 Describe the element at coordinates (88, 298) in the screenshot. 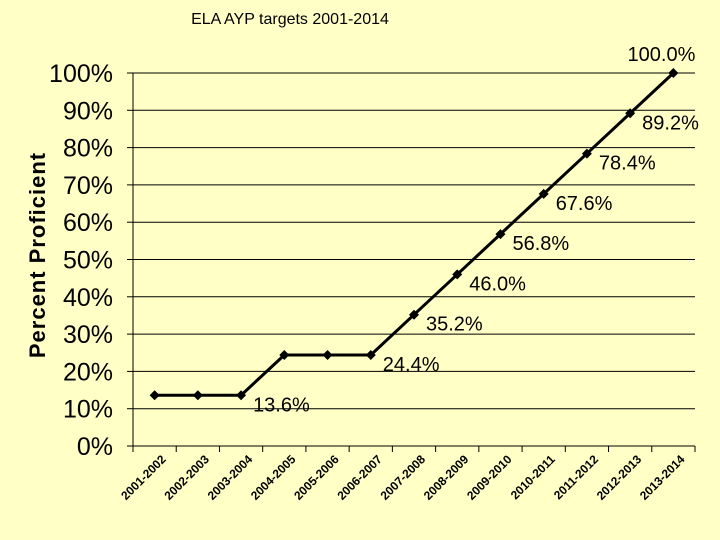

I see `y-tick-label: 40%` at that location.